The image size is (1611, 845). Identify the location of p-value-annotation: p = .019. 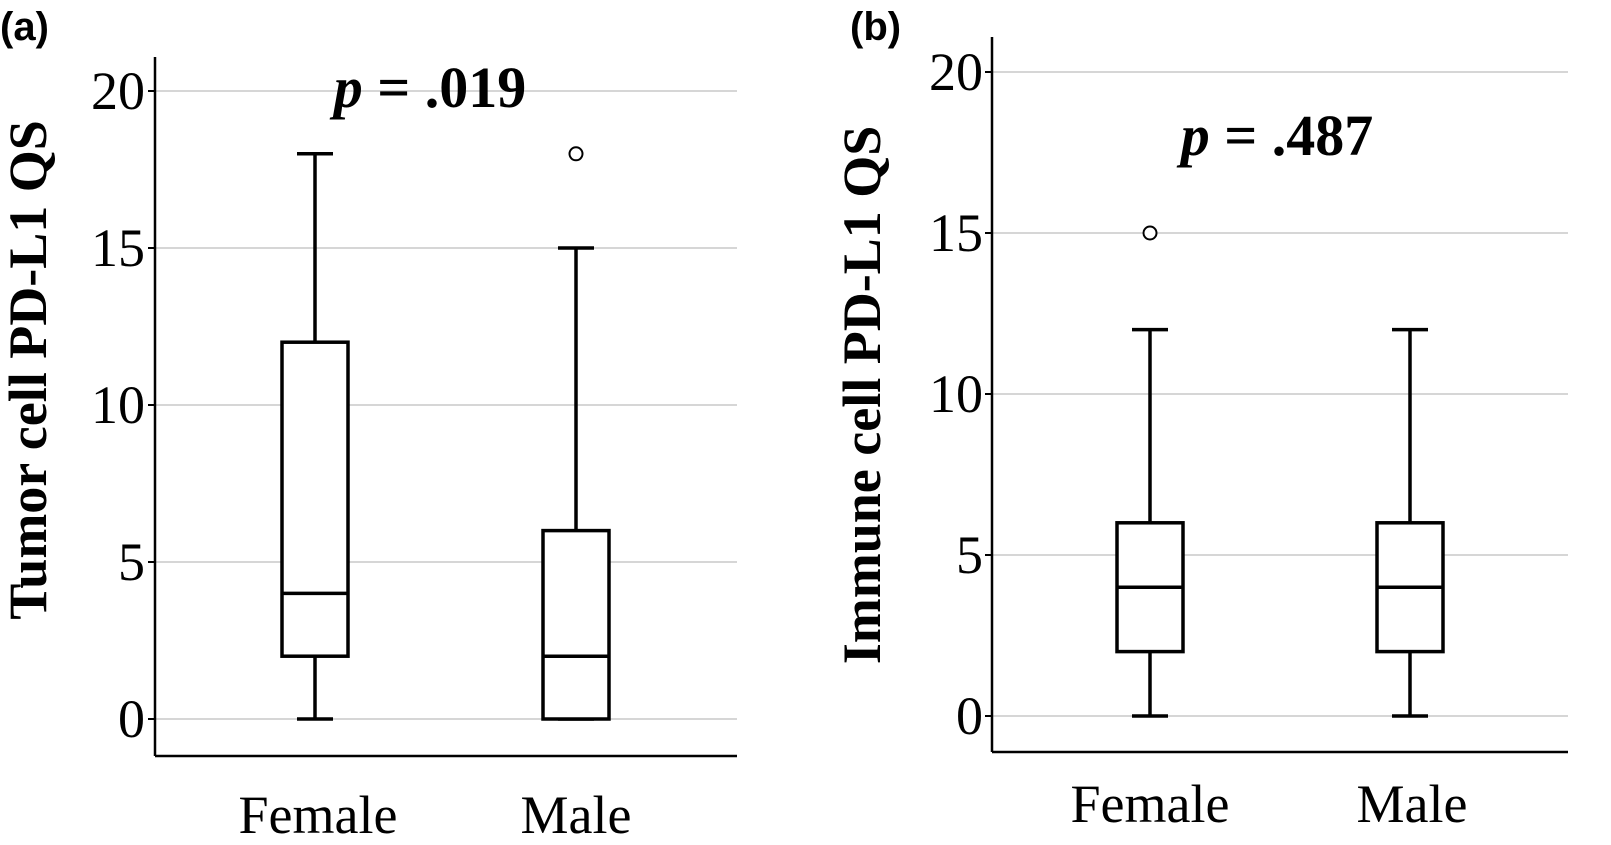
(428, 87).